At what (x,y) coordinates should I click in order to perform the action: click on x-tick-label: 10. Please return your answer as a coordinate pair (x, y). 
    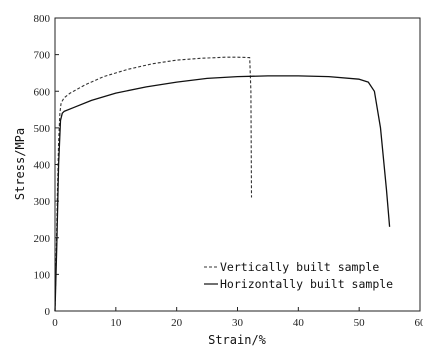
    Looking at the image, I should click on (116, 323).